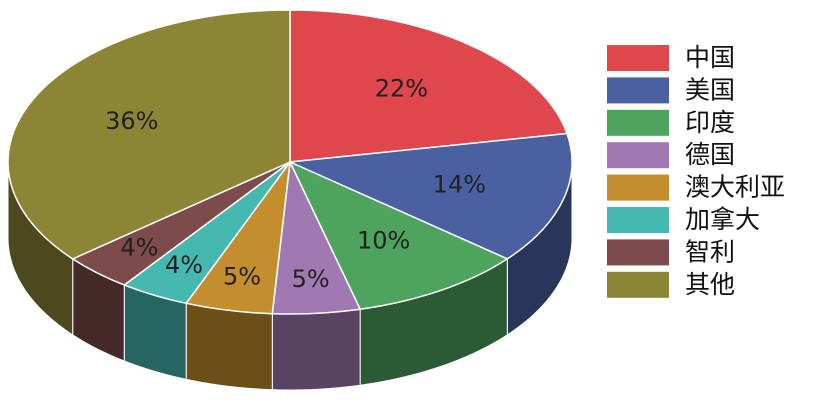  I want to click on value-label: 22%, so click(401, 88).